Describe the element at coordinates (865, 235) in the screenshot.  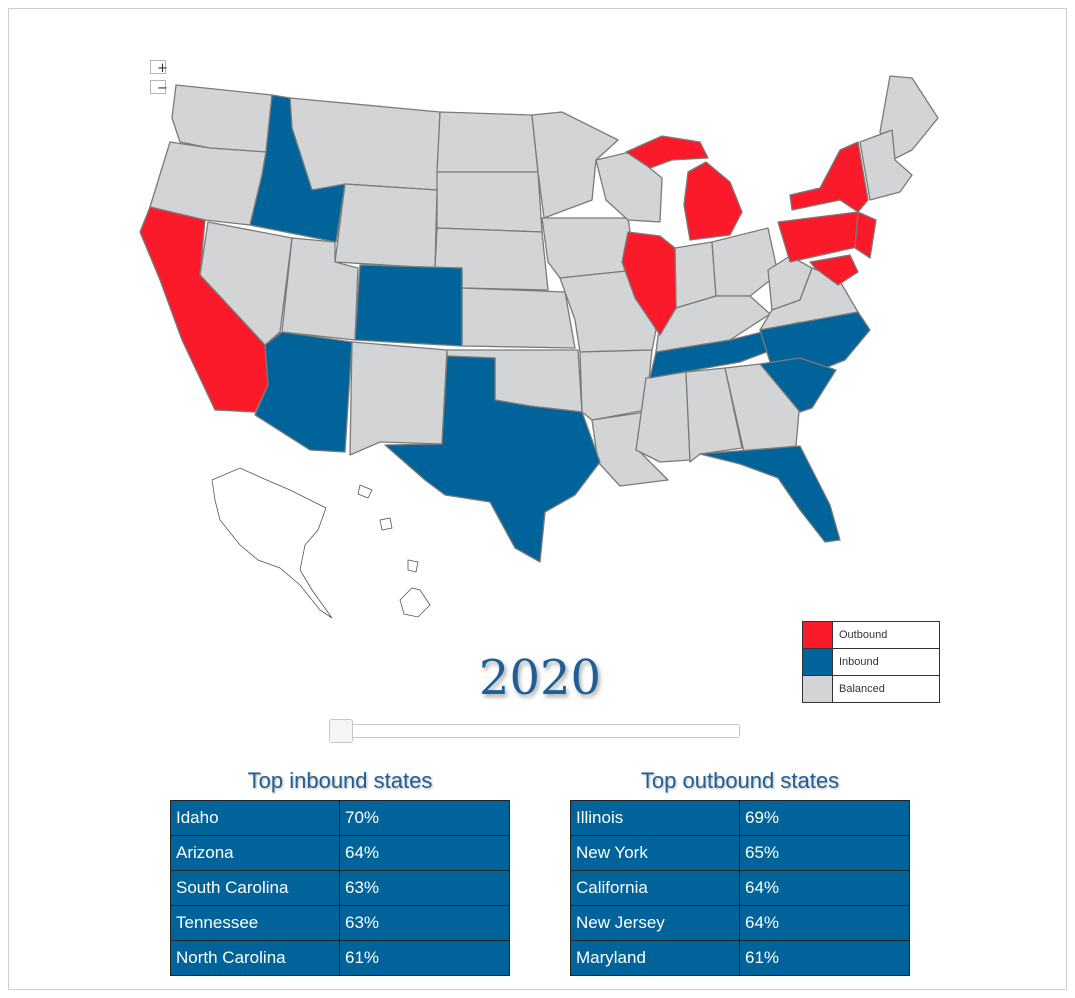
I see `state-new-jersey` at that location.